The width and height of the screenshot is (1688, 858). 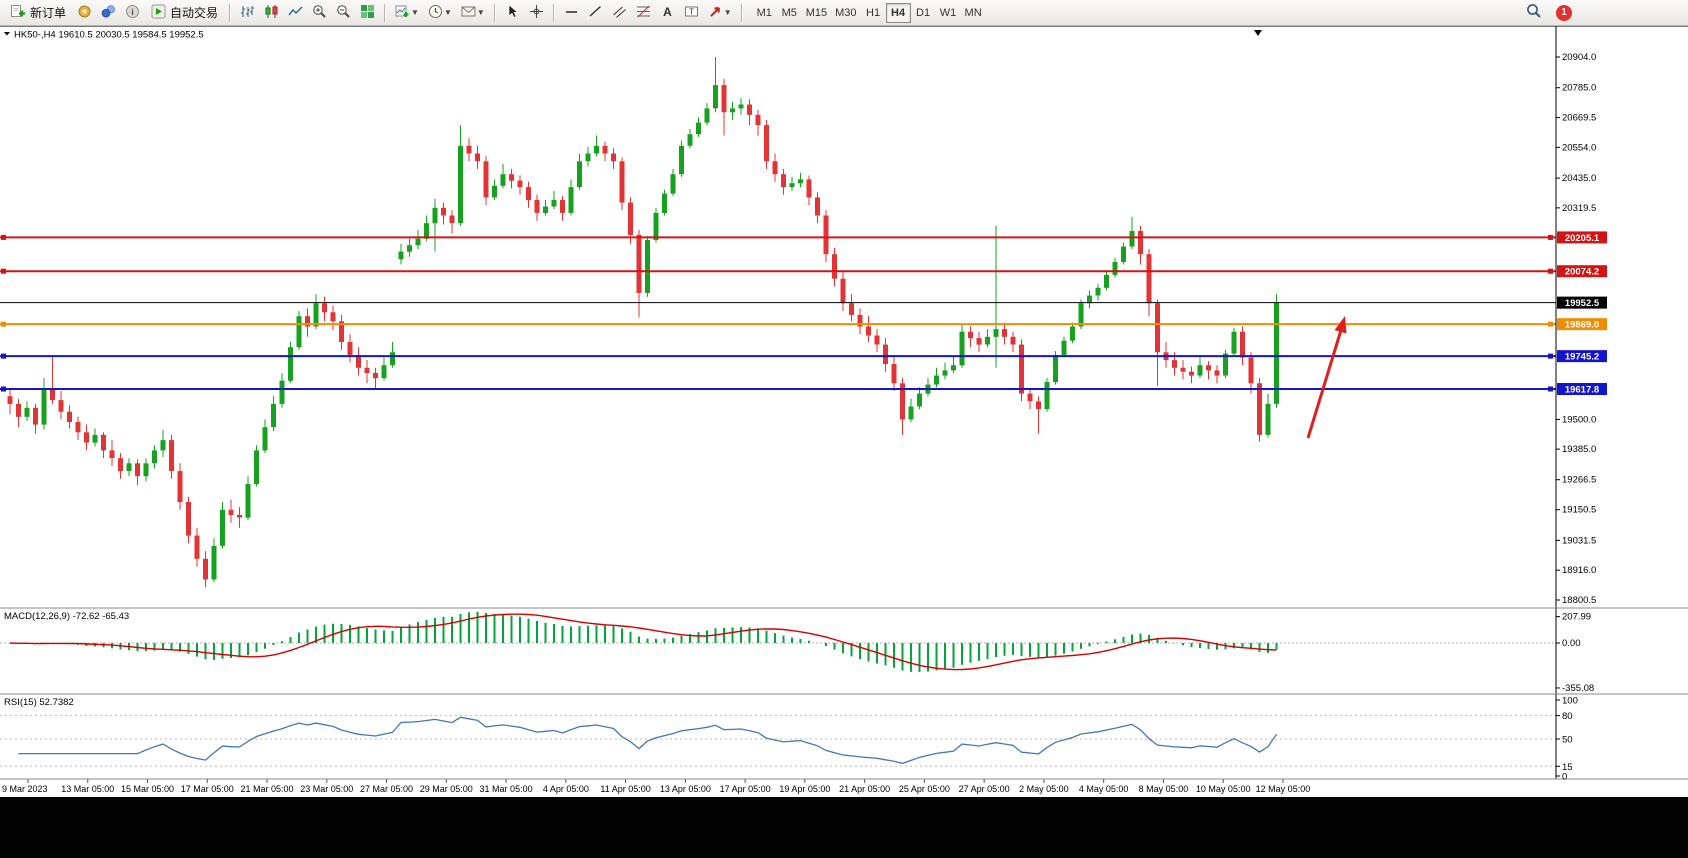 What do you see at coordinates (1258, 33) in the screenshot?
I see `chart-shift-marker` at bounding box center [1258, 33].